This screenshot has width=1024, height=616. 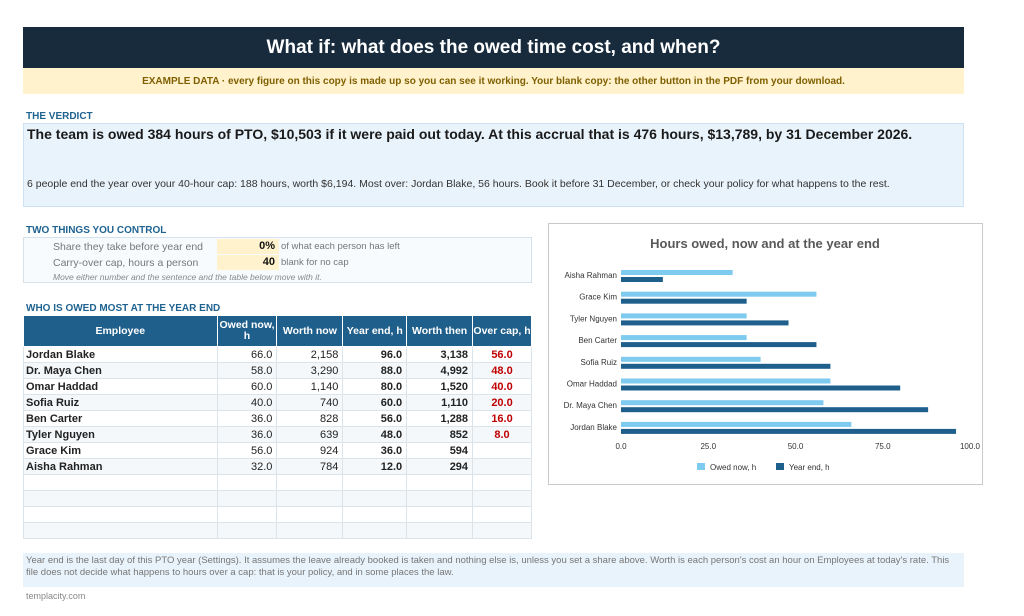 What do you see at coordinates (310, 450) in the screenshot?
I see `cell-worth-now: 924` at bounding box center [310, 450].